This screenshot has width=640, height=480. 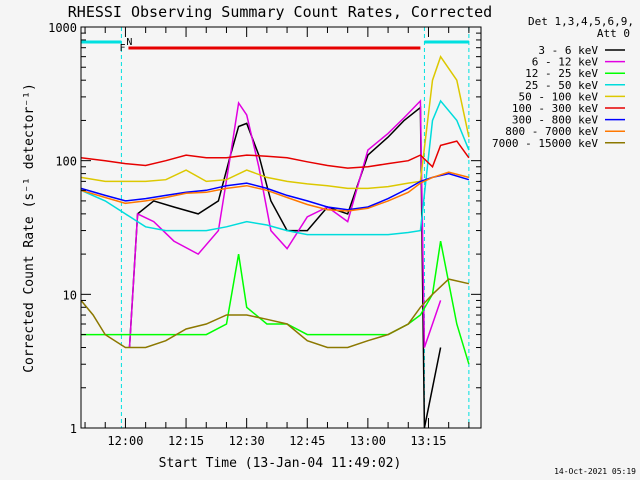 What do you see at coordinates (129, 42) in the screenshot?
I see `night-flag-label: N` at bounding box center [129, 42].